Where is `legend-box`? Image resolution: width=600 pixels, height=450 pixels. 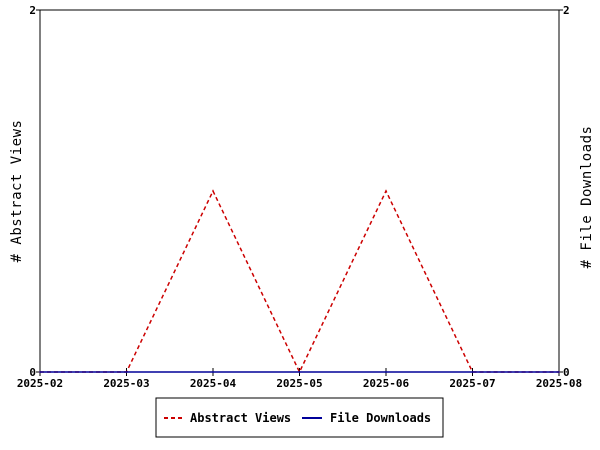 legend-box is located at coordinates (299, 417).